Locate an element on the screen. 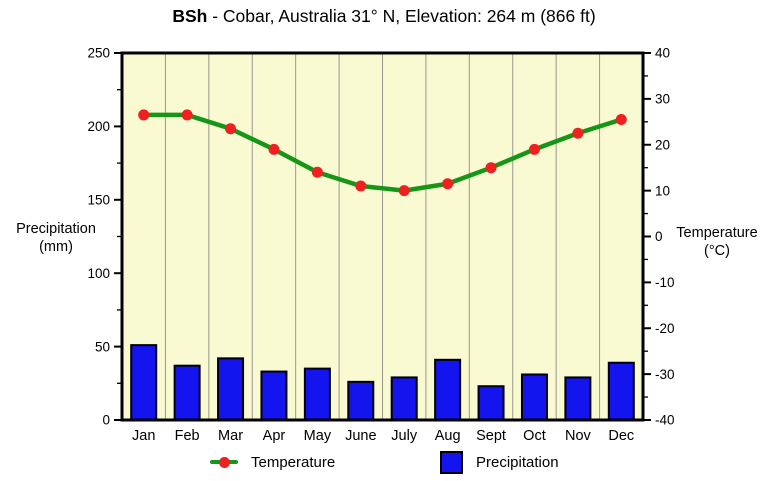 This screenshot has width=768, height=481. month-label: June is located at coordinates (360, 436).